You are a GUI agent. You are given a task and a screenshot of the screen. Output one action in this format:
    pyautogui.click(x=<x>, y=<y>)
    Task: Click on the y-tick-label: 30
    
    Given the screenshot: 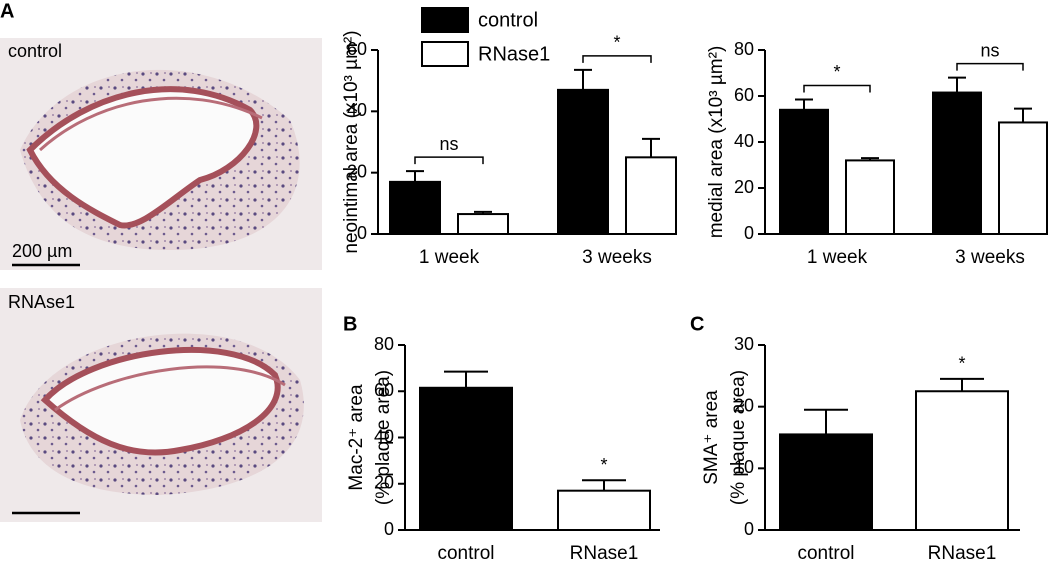 What is the action you would take?
    pyautogui.click(x=744, y=344)
    